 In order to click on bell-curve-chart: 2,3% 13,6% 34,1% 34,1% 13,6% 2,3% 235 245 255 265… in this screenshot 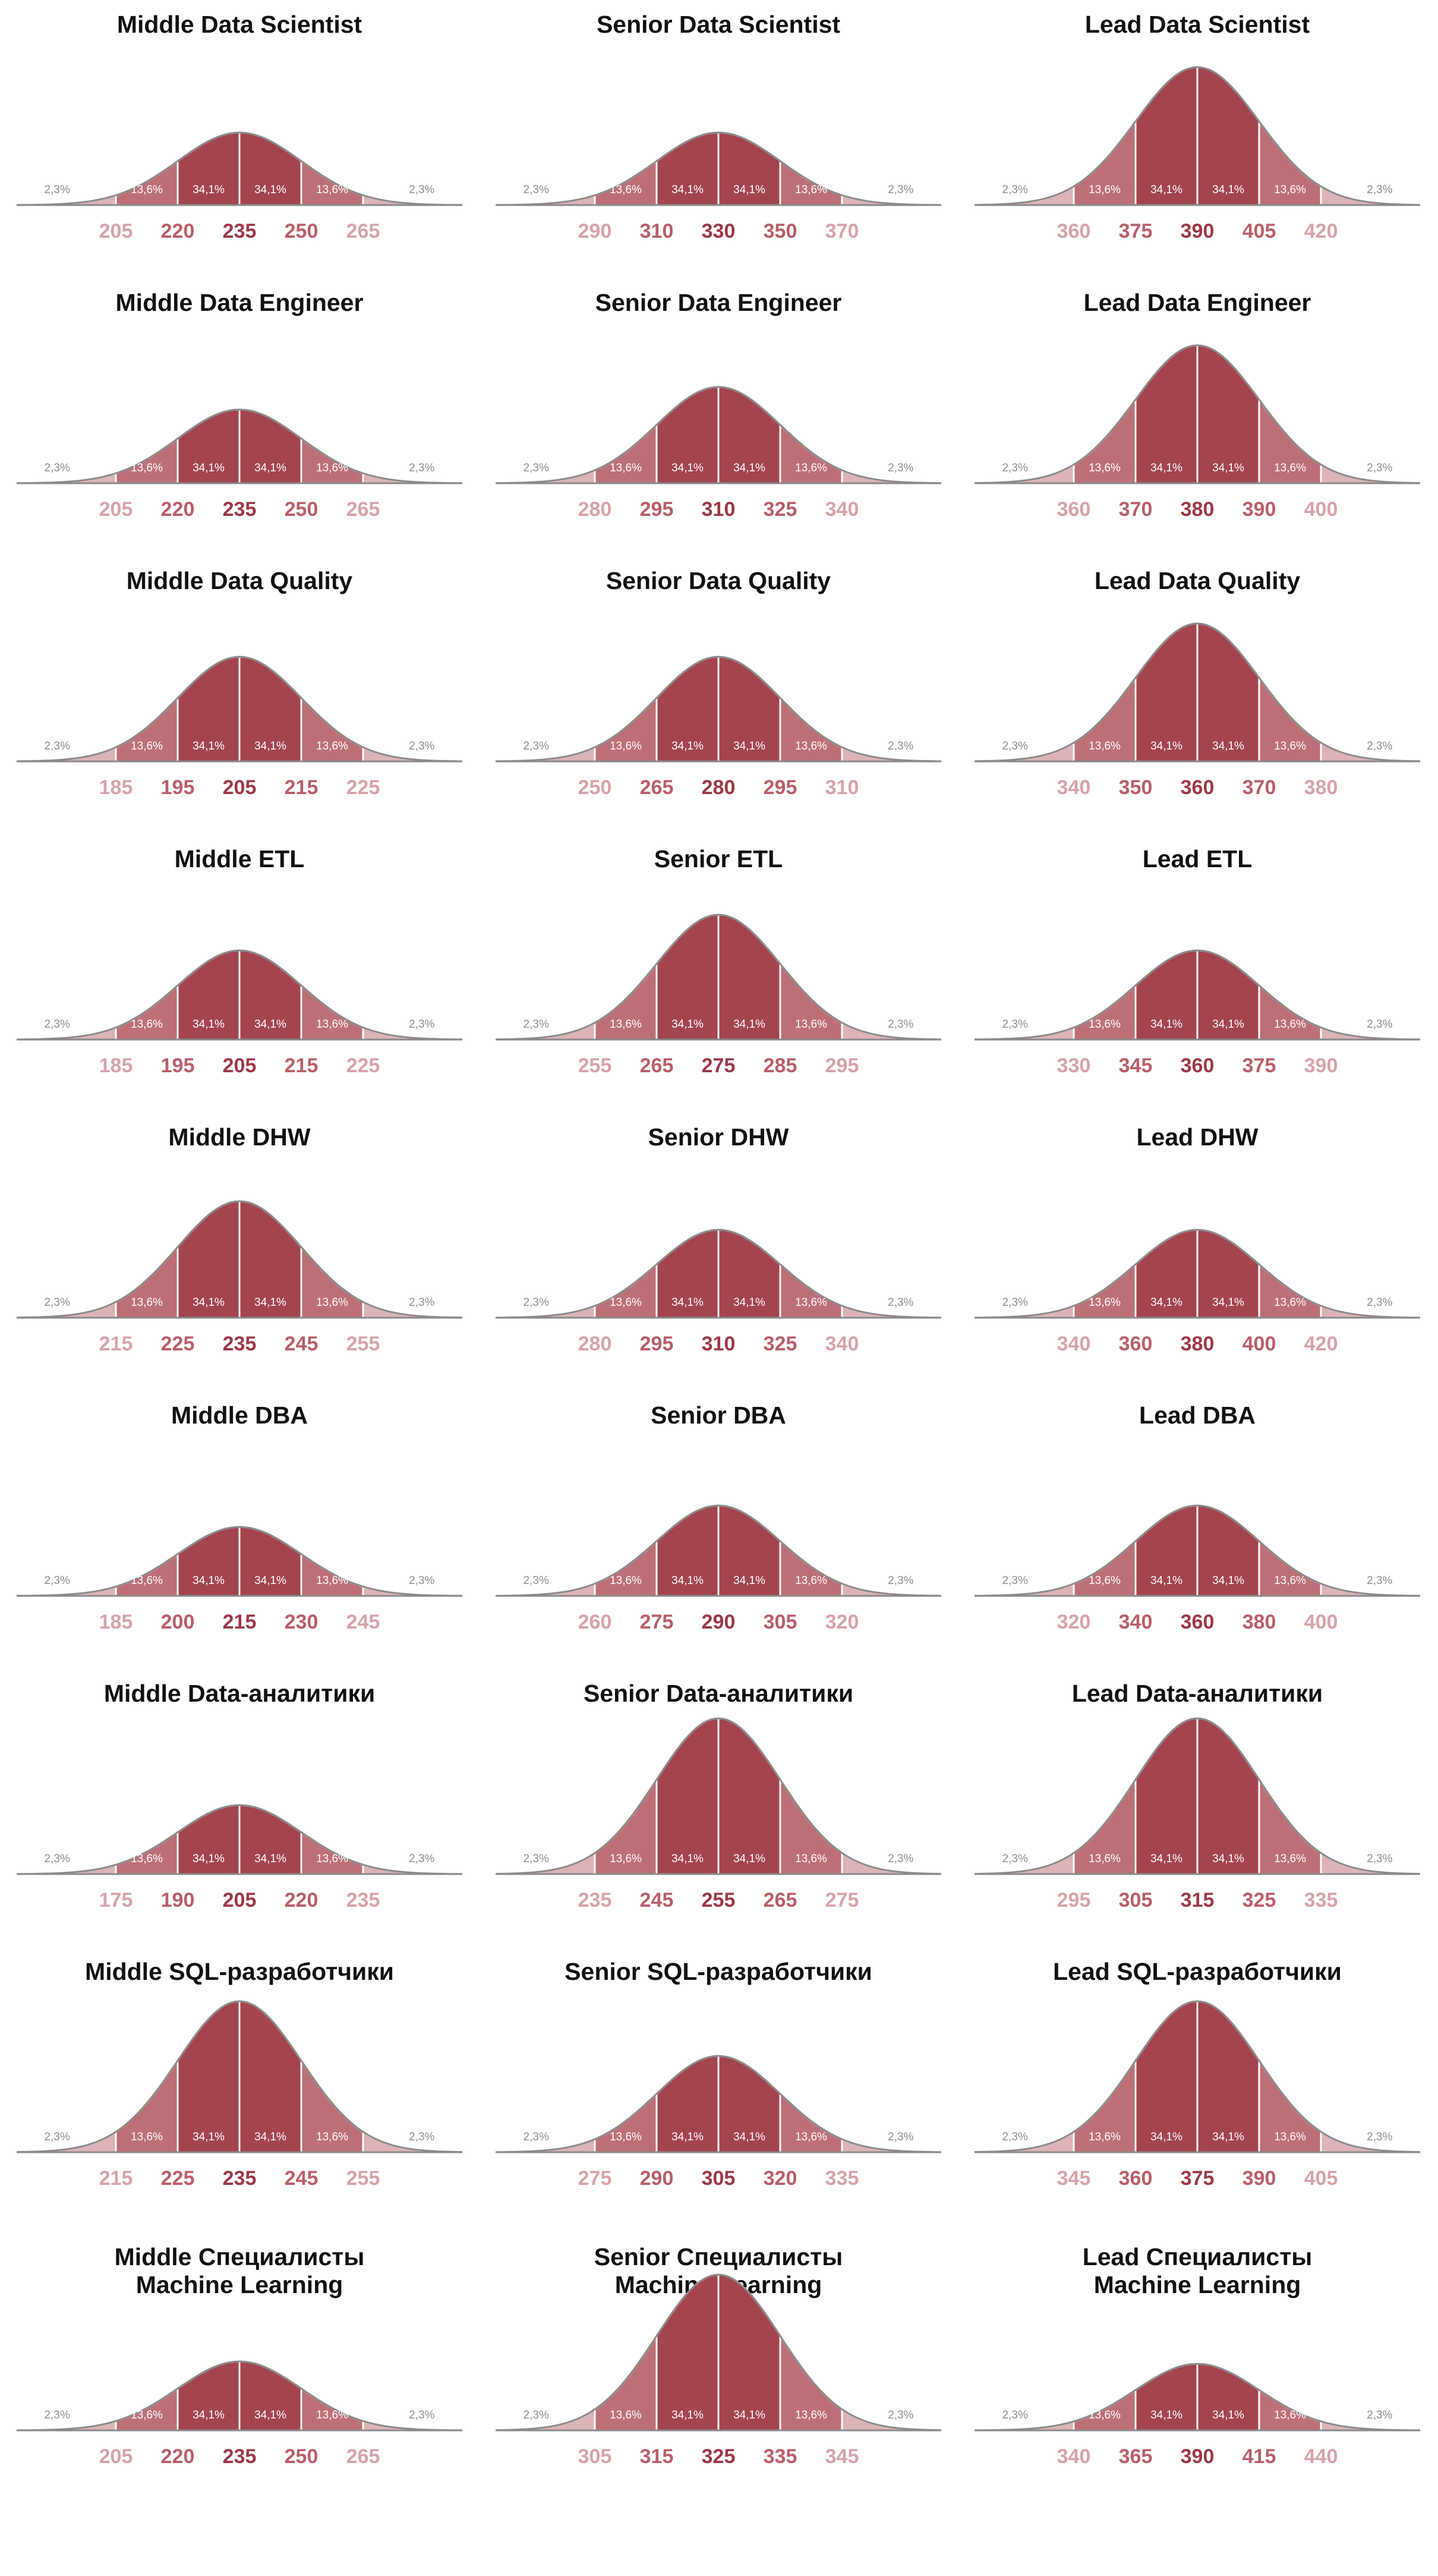, I will do `click(718, 1814)`.